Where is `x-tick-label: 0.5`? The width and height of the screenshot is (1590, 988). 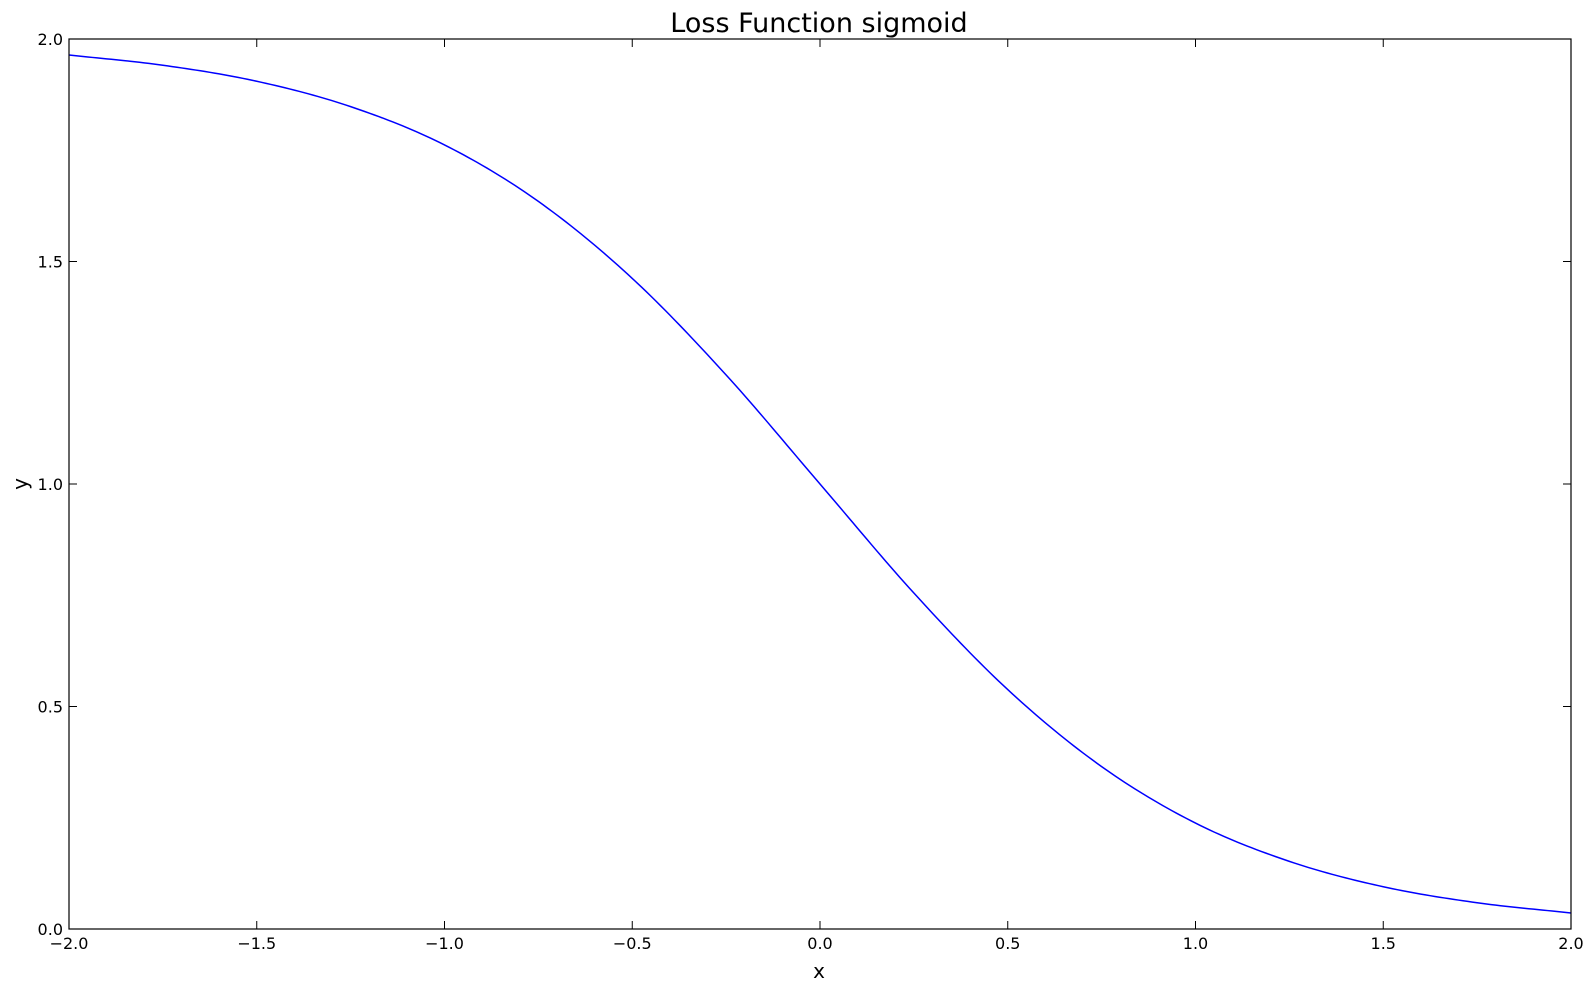 x-tick-label: 0.5 is located at coordinates (1007, 943).